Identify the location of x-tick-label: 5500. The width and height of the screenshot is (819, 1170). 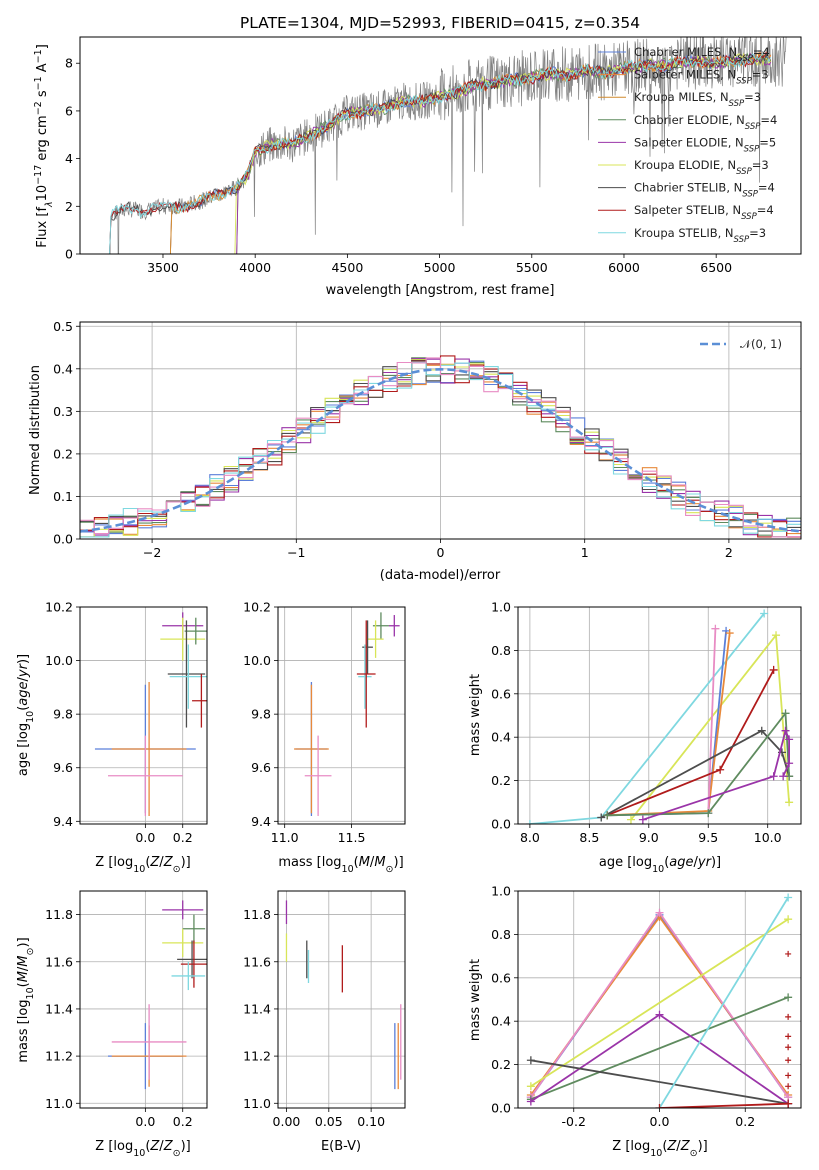
(532, 267).